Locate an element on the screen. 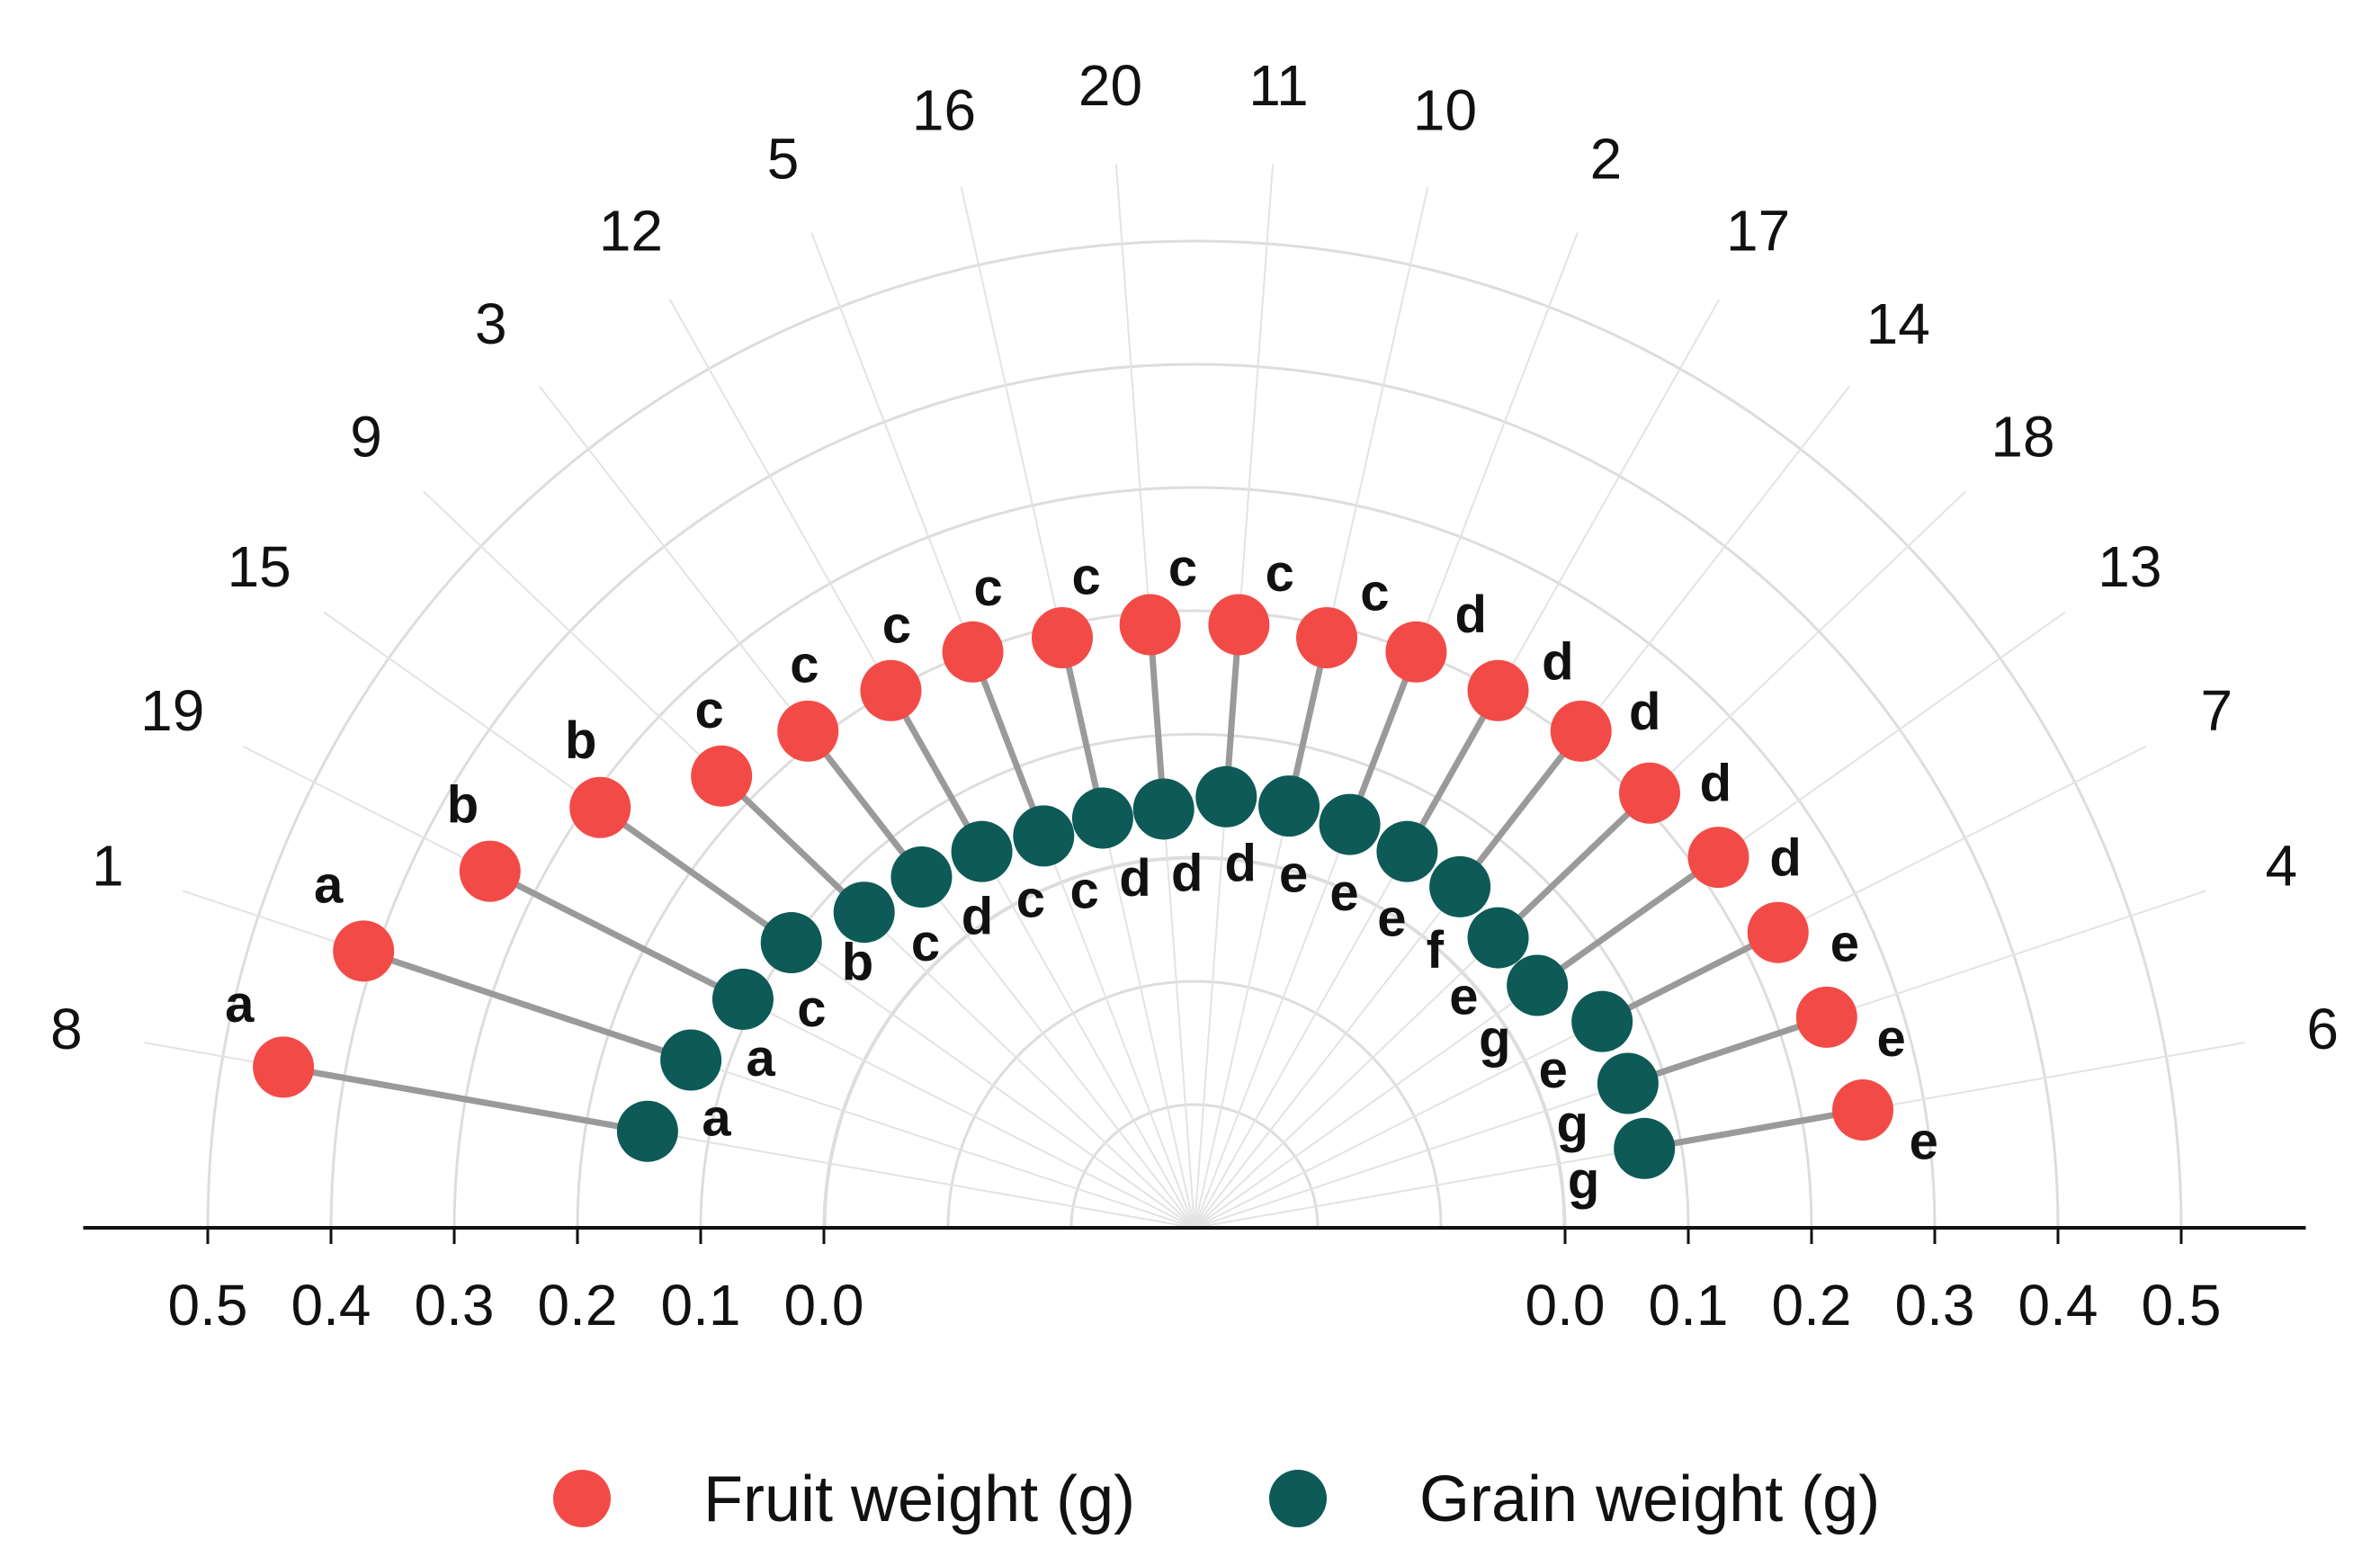  fruit-significance-letter: e is located at coordinates (1924, 1141).